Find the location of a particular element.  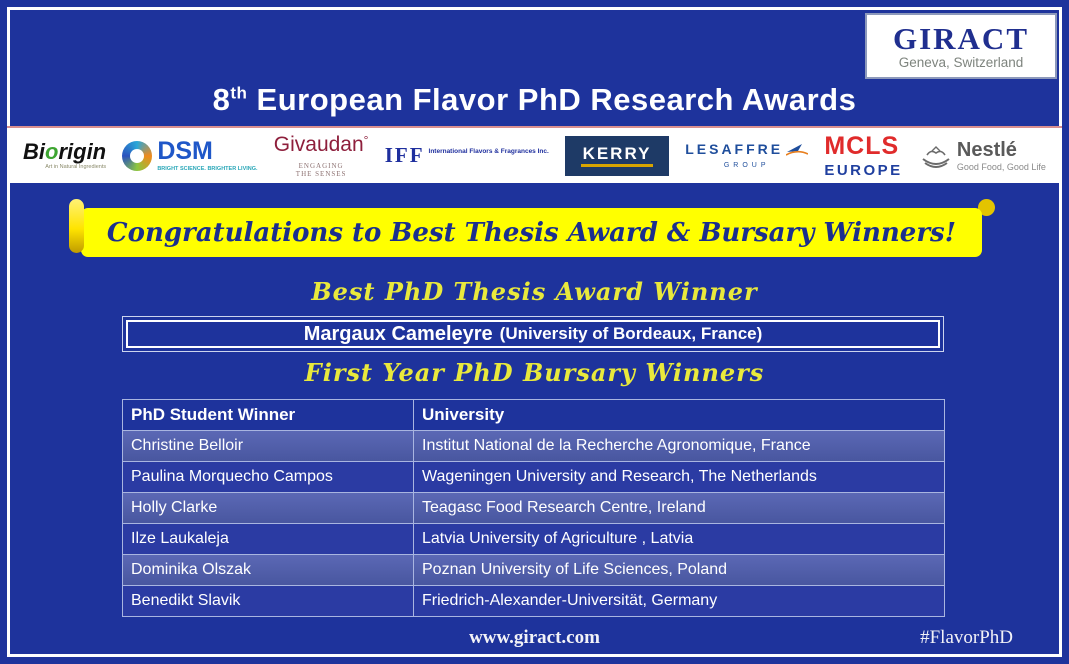

dsm-swirl-icon is located at coordinates (137, 155).